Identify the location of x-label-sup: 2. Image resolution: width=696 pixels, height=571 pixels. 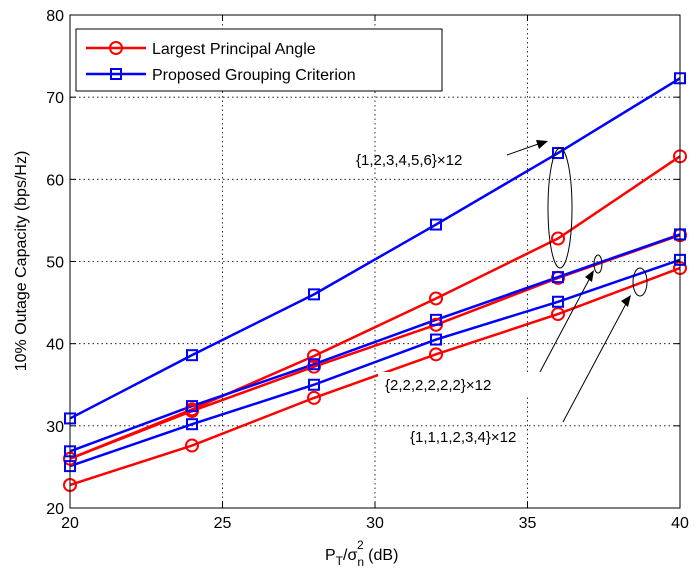
(360, 545).